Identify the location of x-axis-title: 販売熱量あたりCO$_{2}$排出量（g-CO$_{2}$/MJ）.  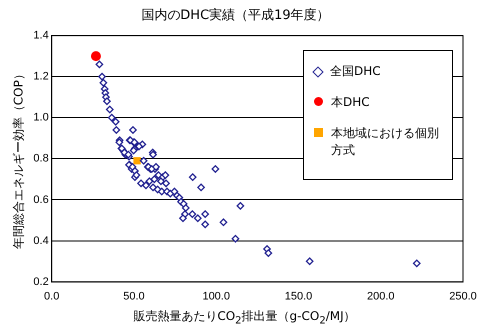
(244, 317).